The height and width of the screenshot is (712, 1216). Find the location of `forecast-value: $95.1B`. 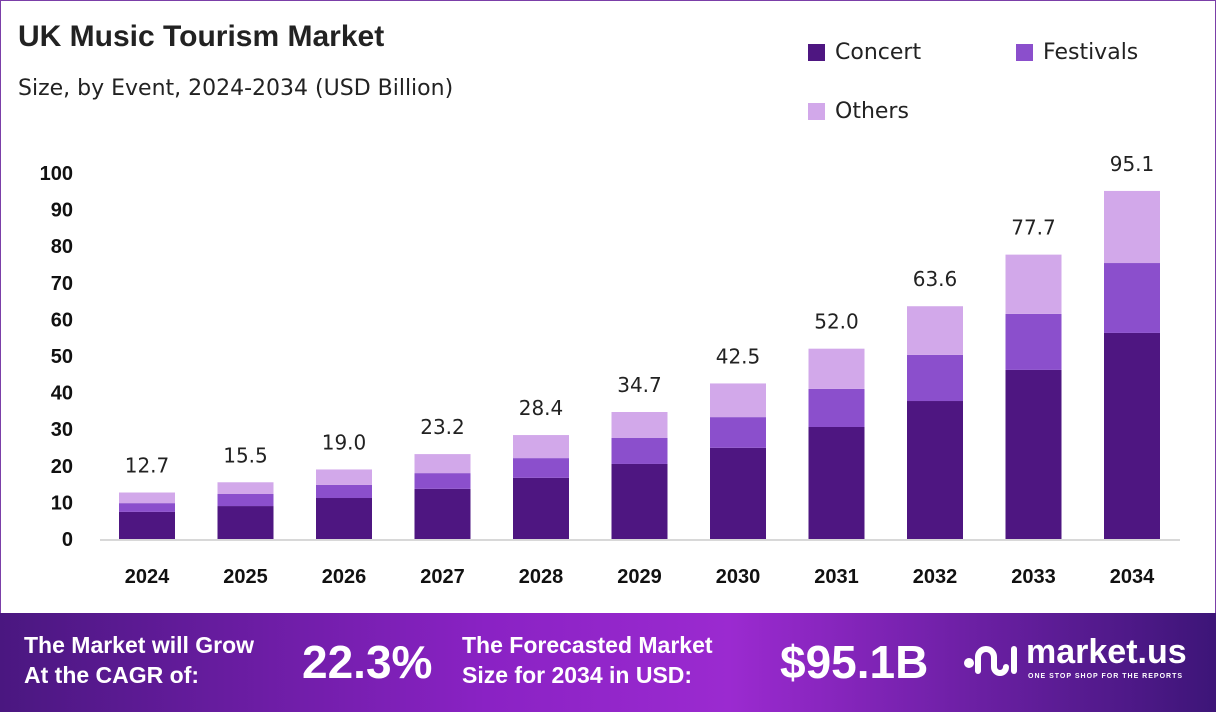

forecast-value: $95.1B is located at coordinates (854, 662).